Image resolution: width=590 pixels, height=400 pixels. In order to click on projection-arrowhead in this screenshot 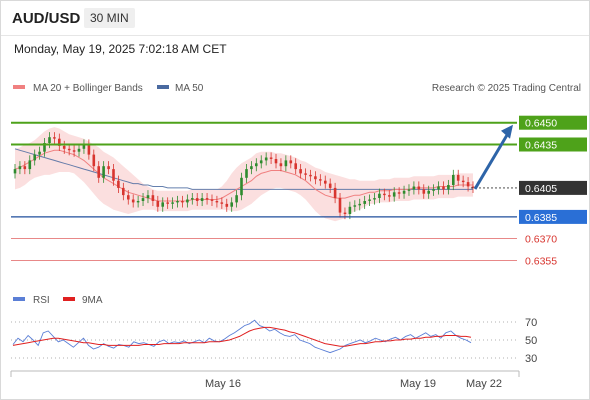, I will do `click(507, 131)`.